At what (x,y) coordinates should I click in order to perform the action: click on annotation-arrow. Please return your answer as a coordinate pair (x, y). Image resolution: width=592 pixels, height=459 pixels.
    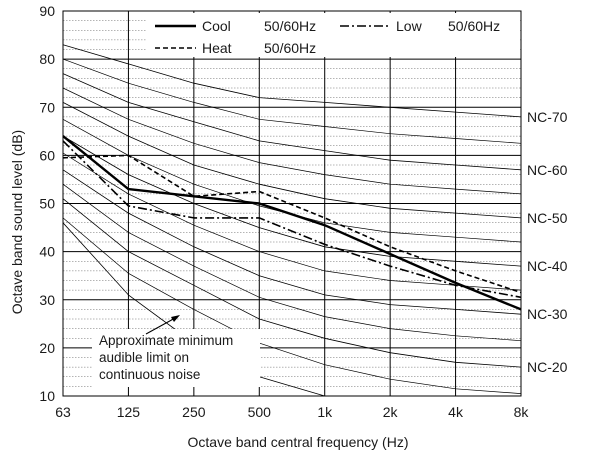
    Looking at the image, I should click on (161, 325).